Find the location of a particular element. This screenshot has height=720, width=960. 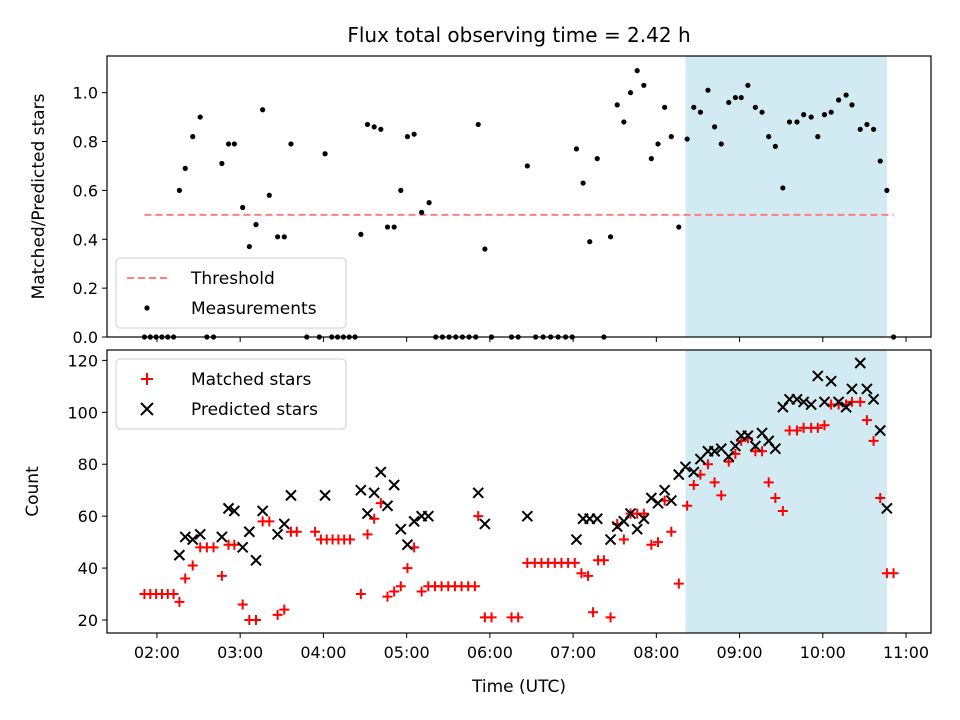

x-tick-label: 07:00 is located at coordinates (573, 652).